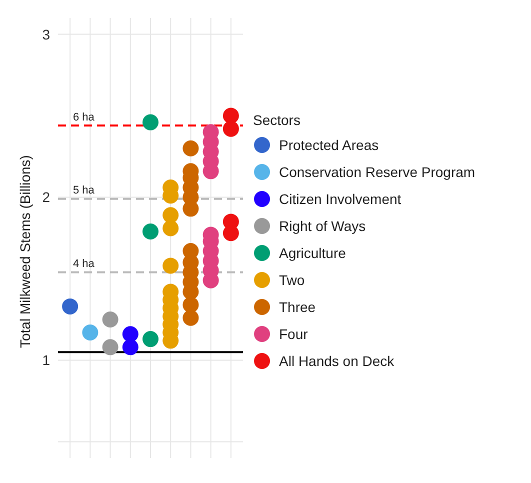 This screenshot has height=483, width=531. What do you see at coordinates (292, 280) in the screenshot?
I see `legend-label: Two` at bounding box center [292, 280].